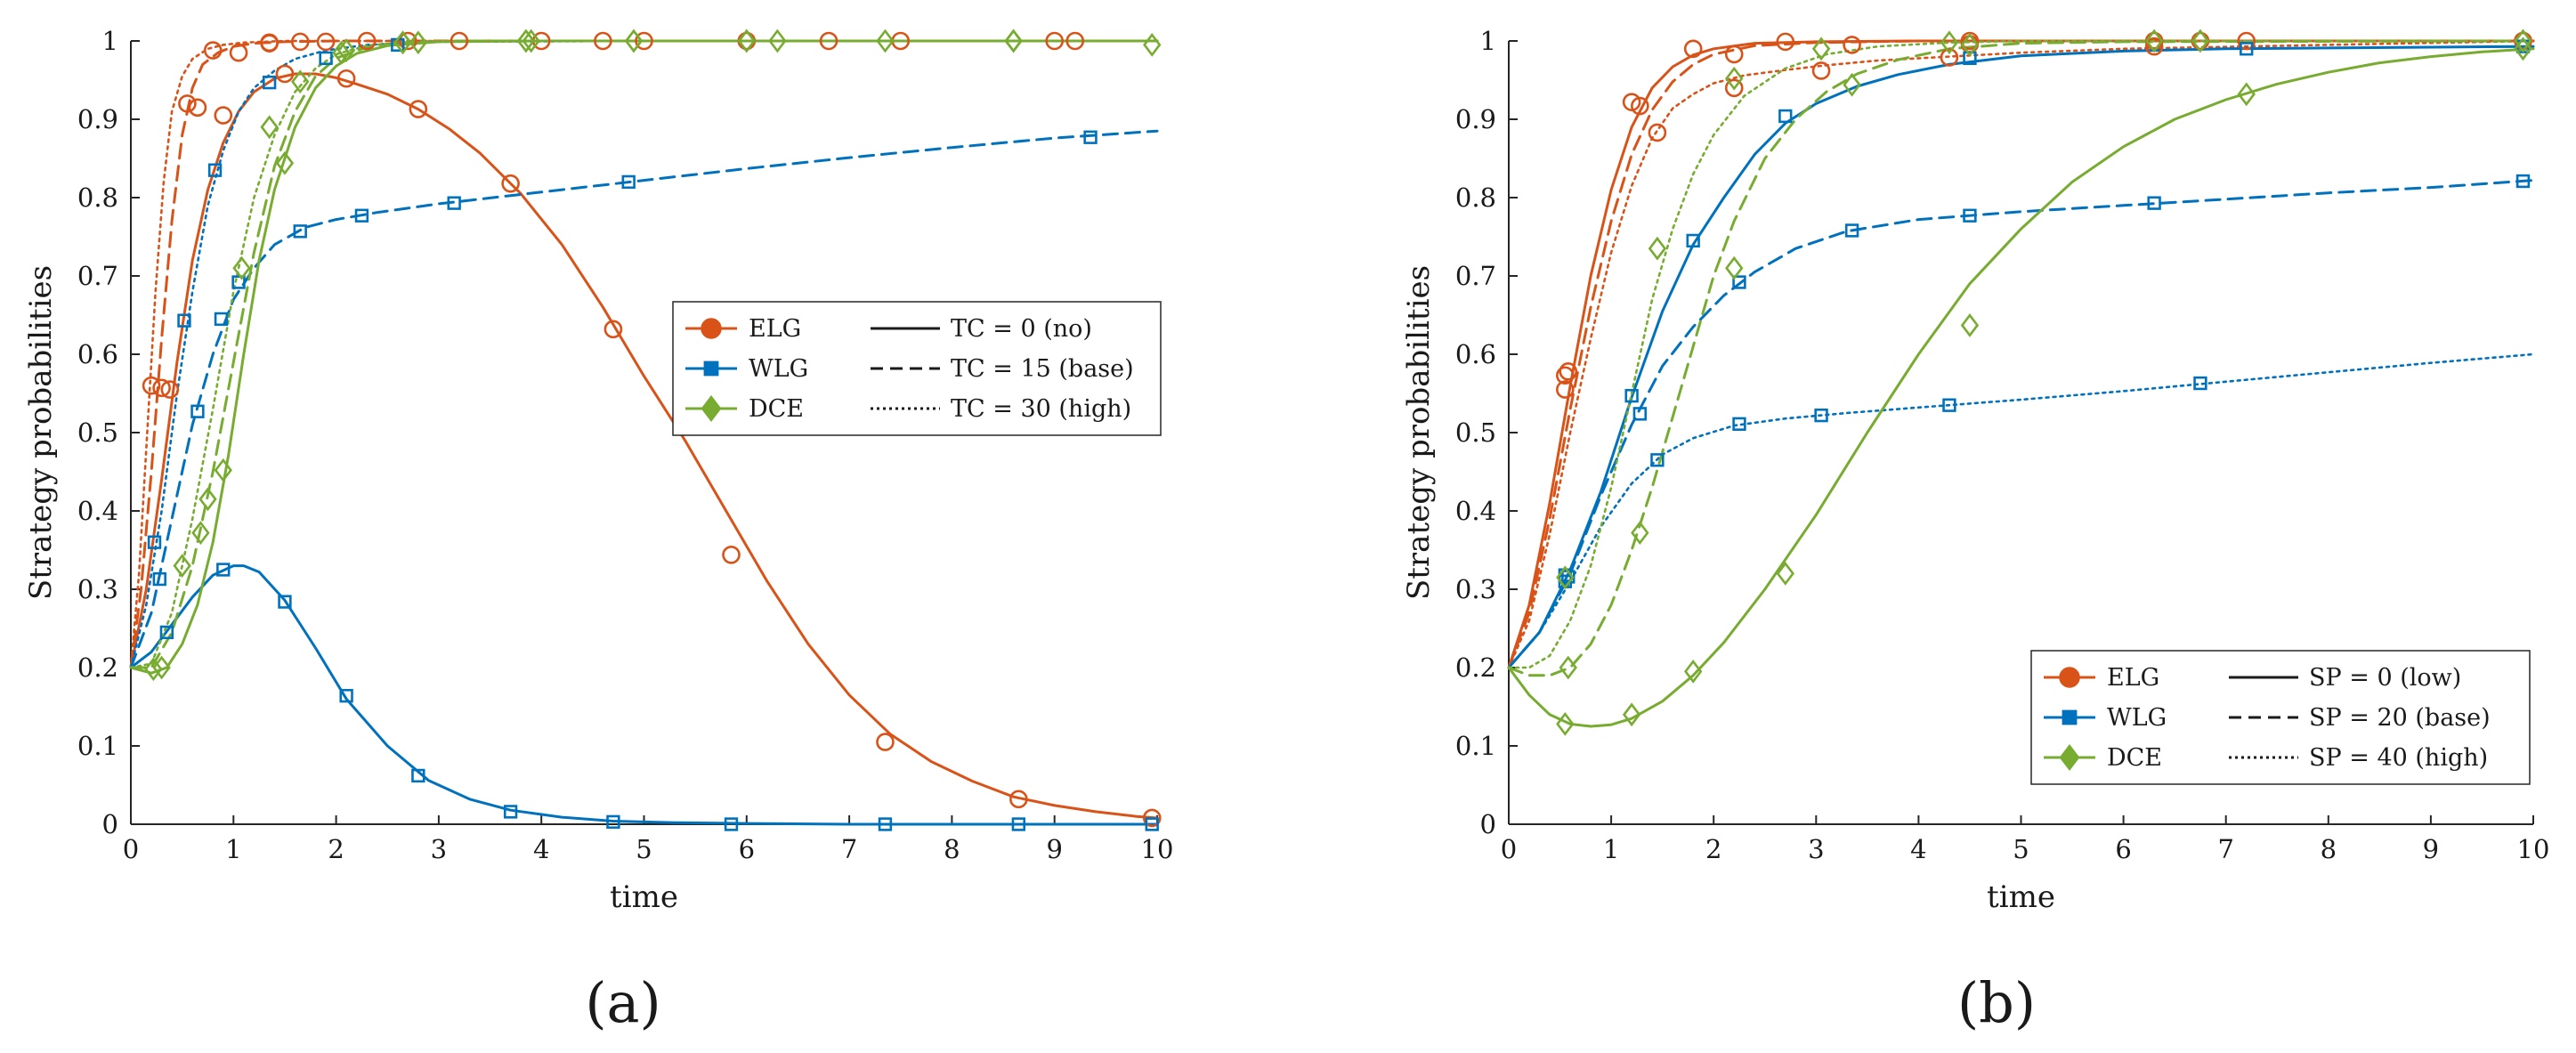 The image size is (2576, 1053). I want to click on panel-label: (a), so click(622, 1003).